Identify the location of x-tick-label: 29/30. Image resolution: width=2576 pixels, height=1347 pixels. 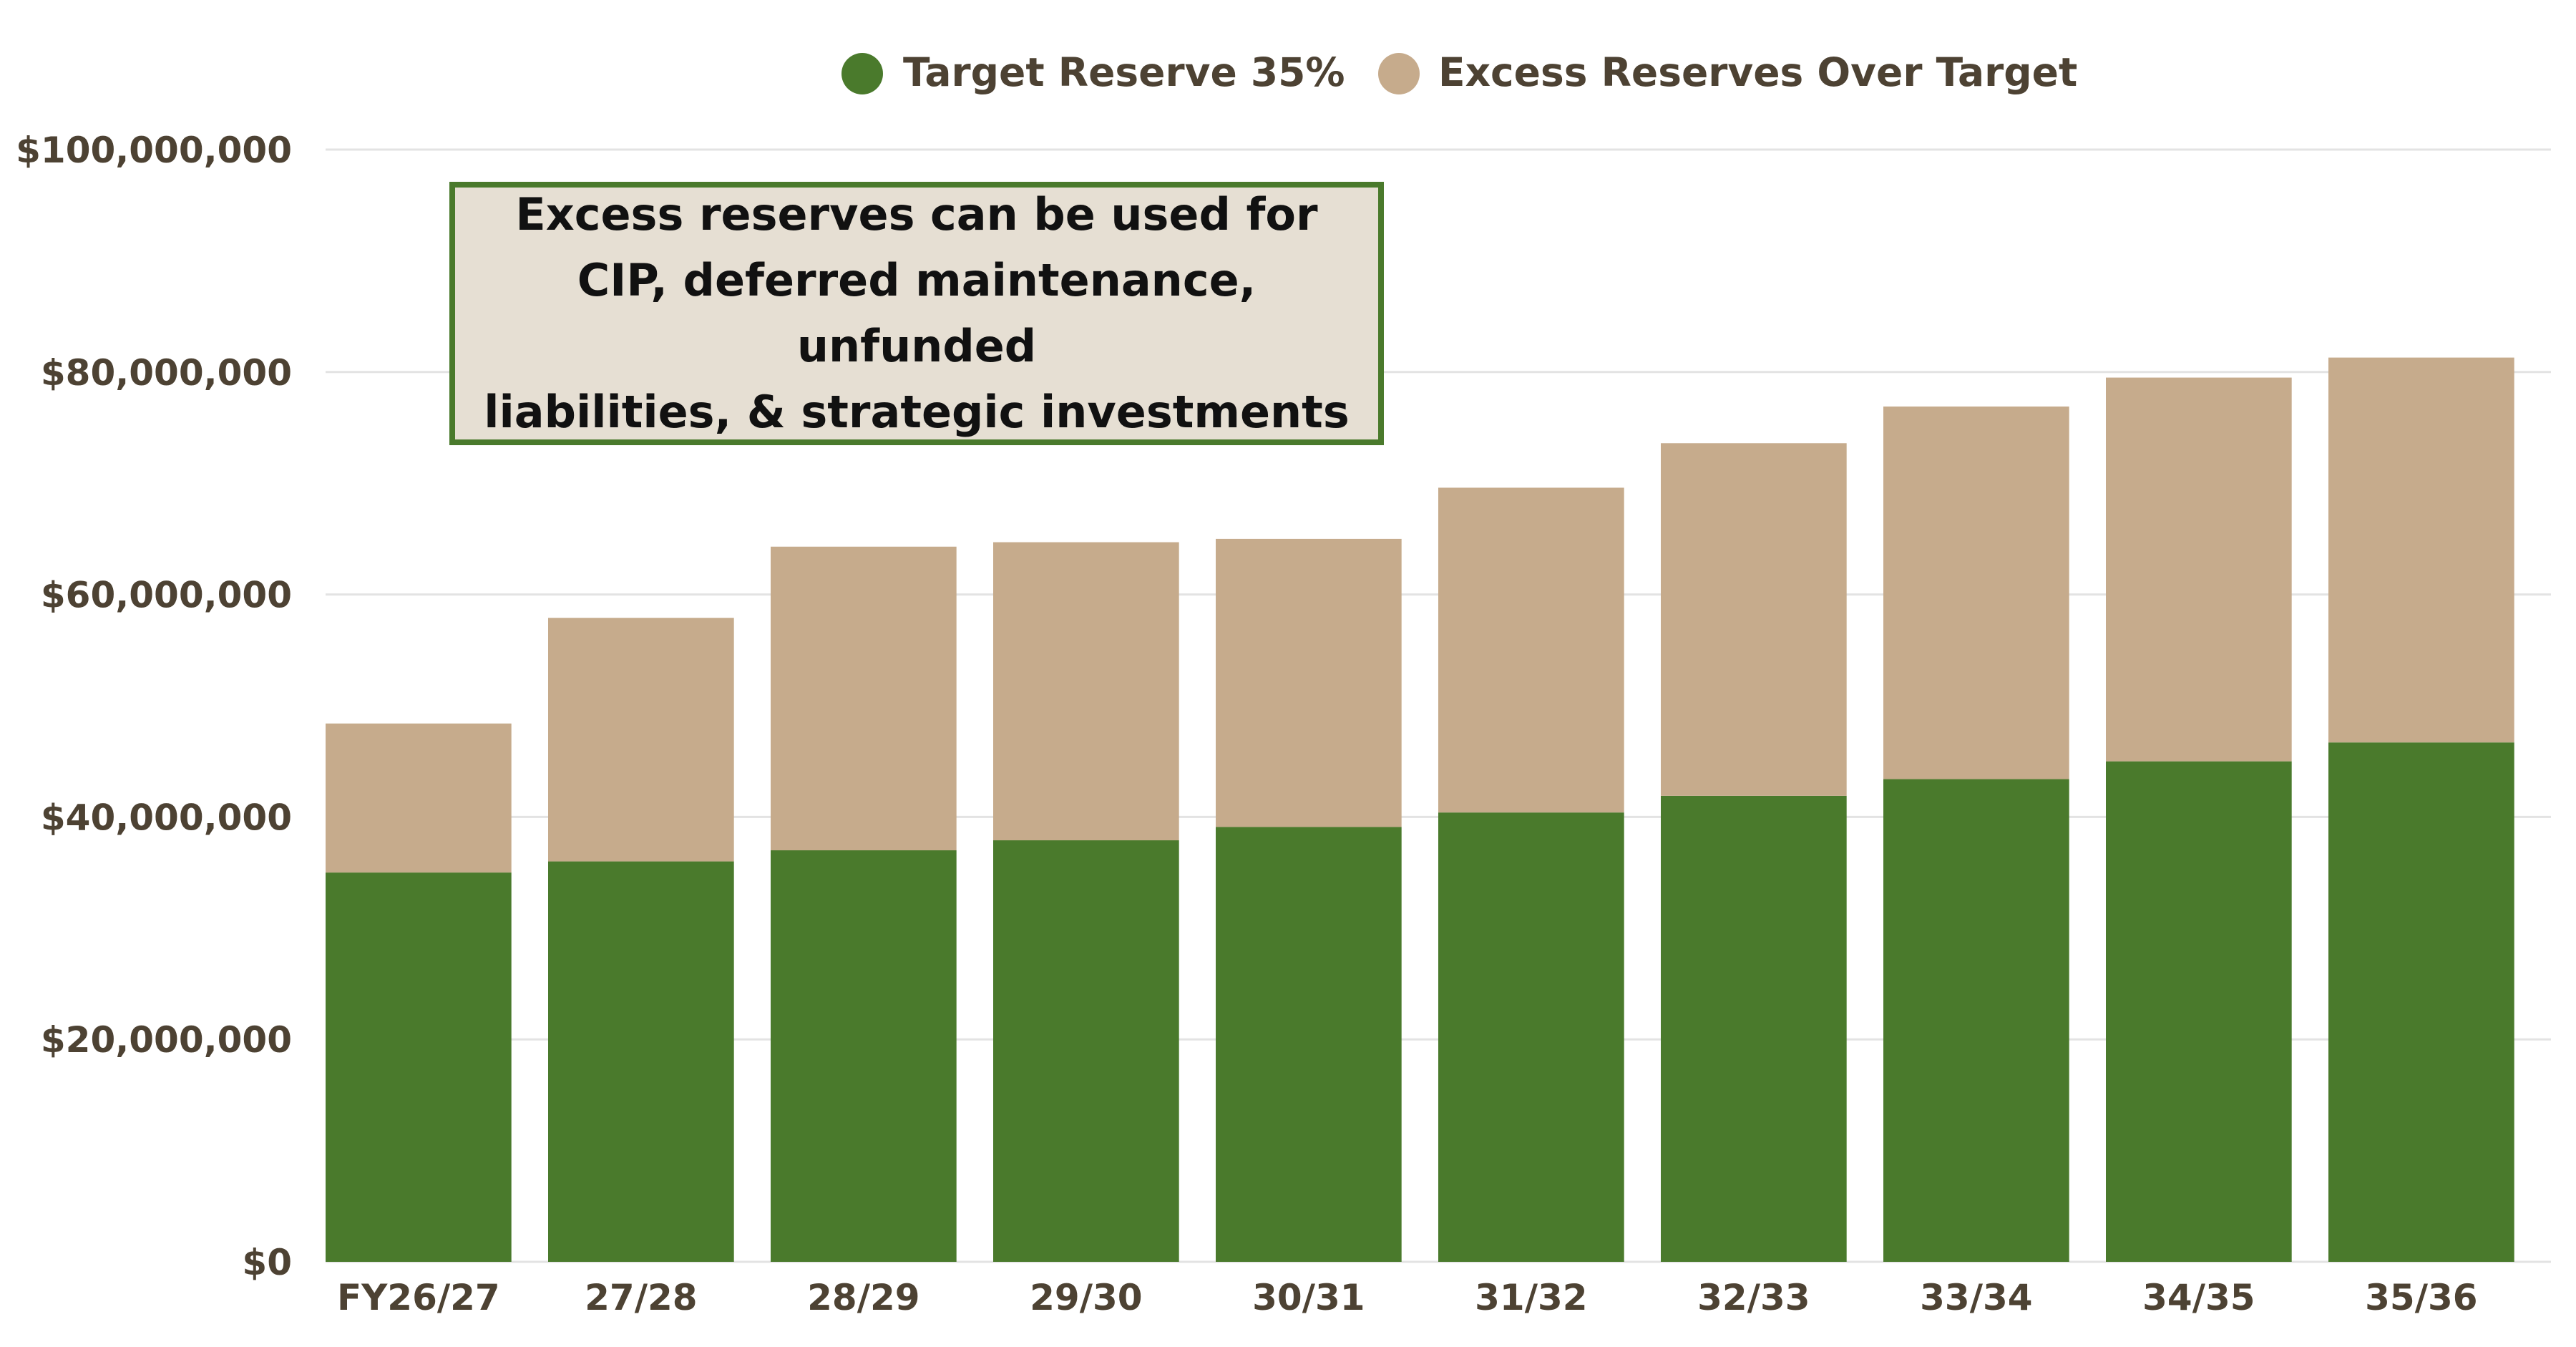
(1086, 1297).